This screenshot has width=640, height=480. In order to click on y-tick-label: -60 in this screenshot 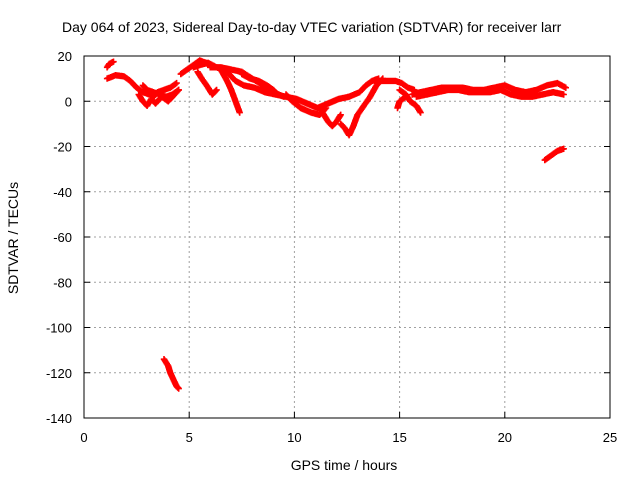, I will do `click(62, 237)`.